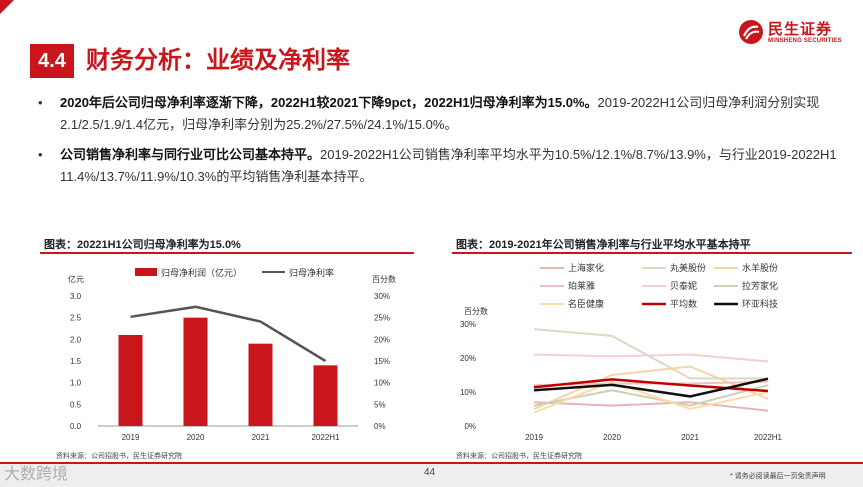 The width and height of the screenshot is (863, 487). I want to click on corner-accent, so click(7, 7).